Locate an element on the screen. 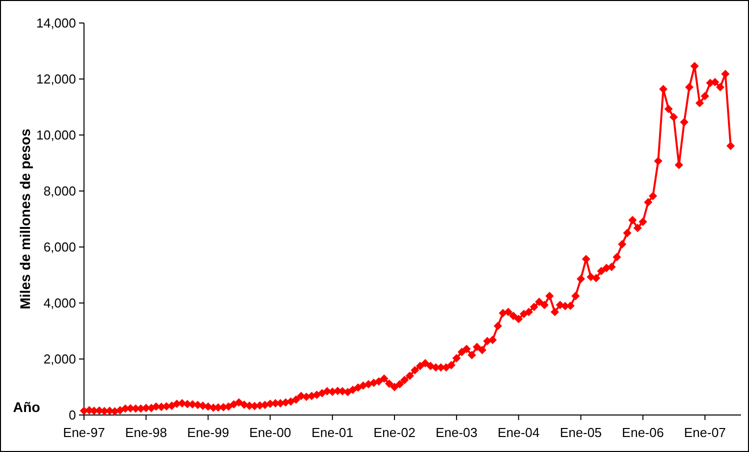  x-tick-label: Ene-03 is located at coordinates (457, 432).